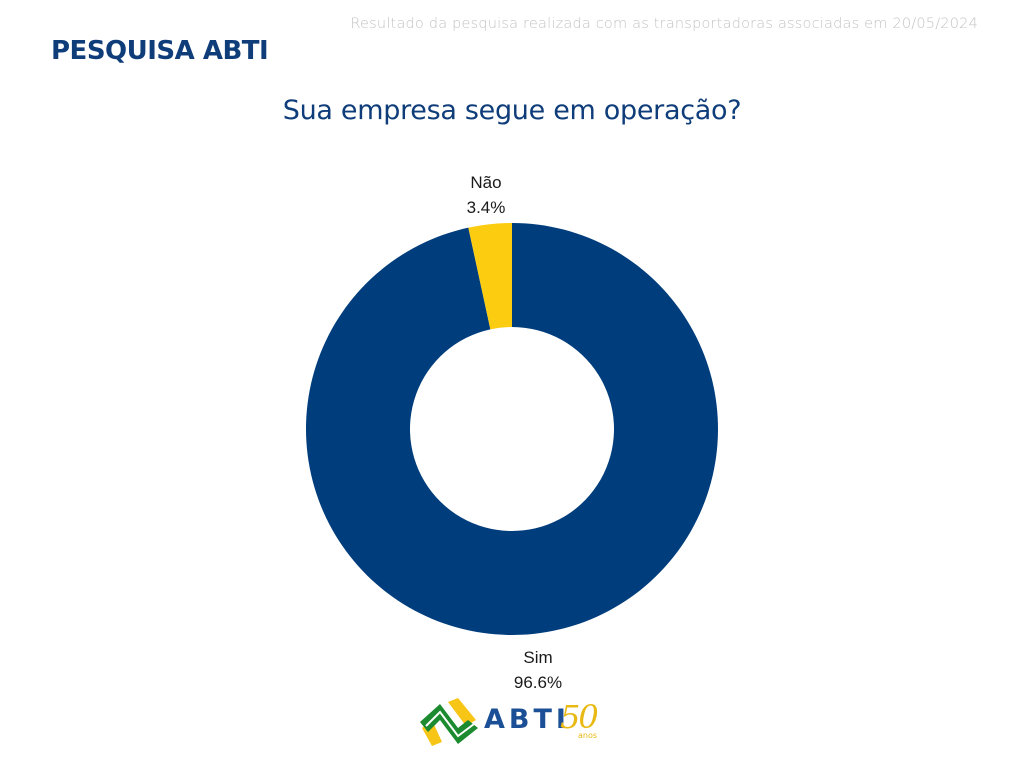 The height and width of the screenshot is (768, 1024). I want to click on label-nao: Não 3.4%, so click(486, 195).